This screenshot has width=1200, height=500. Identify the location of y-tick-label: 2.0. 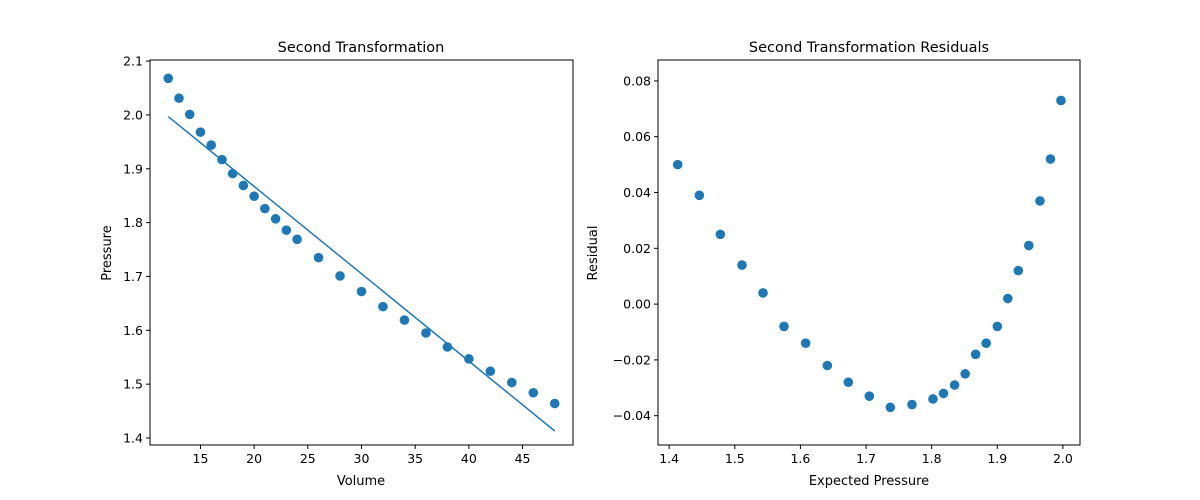
(133, 114).